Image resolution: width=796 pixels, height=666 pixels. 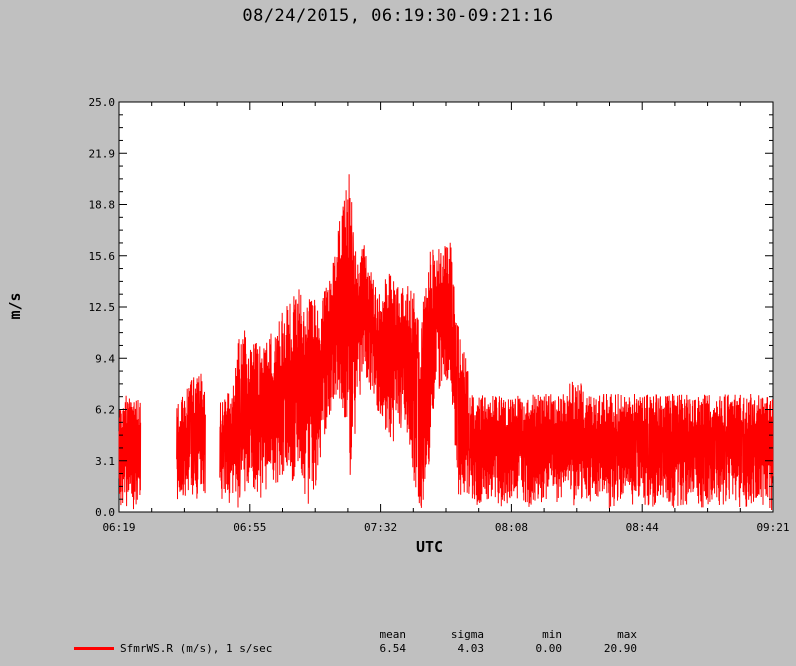 I want to click on stat-label-mean: mean, so click(x=393, y=634).